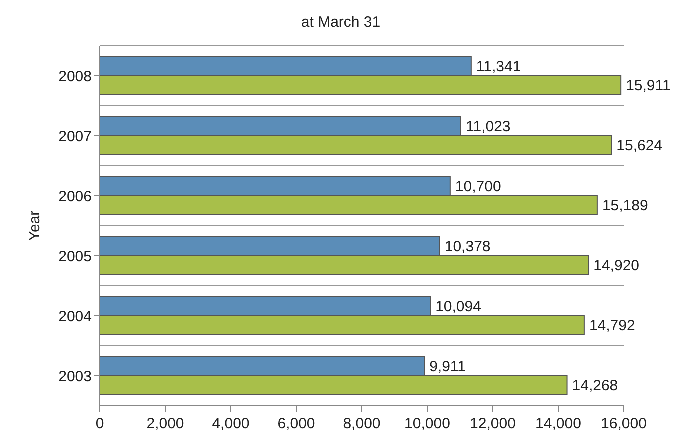  What do you see at coordinates (75, 317) in the screenshot?
I see `y-tick-label: 2004` at bounding box center [75, 317].